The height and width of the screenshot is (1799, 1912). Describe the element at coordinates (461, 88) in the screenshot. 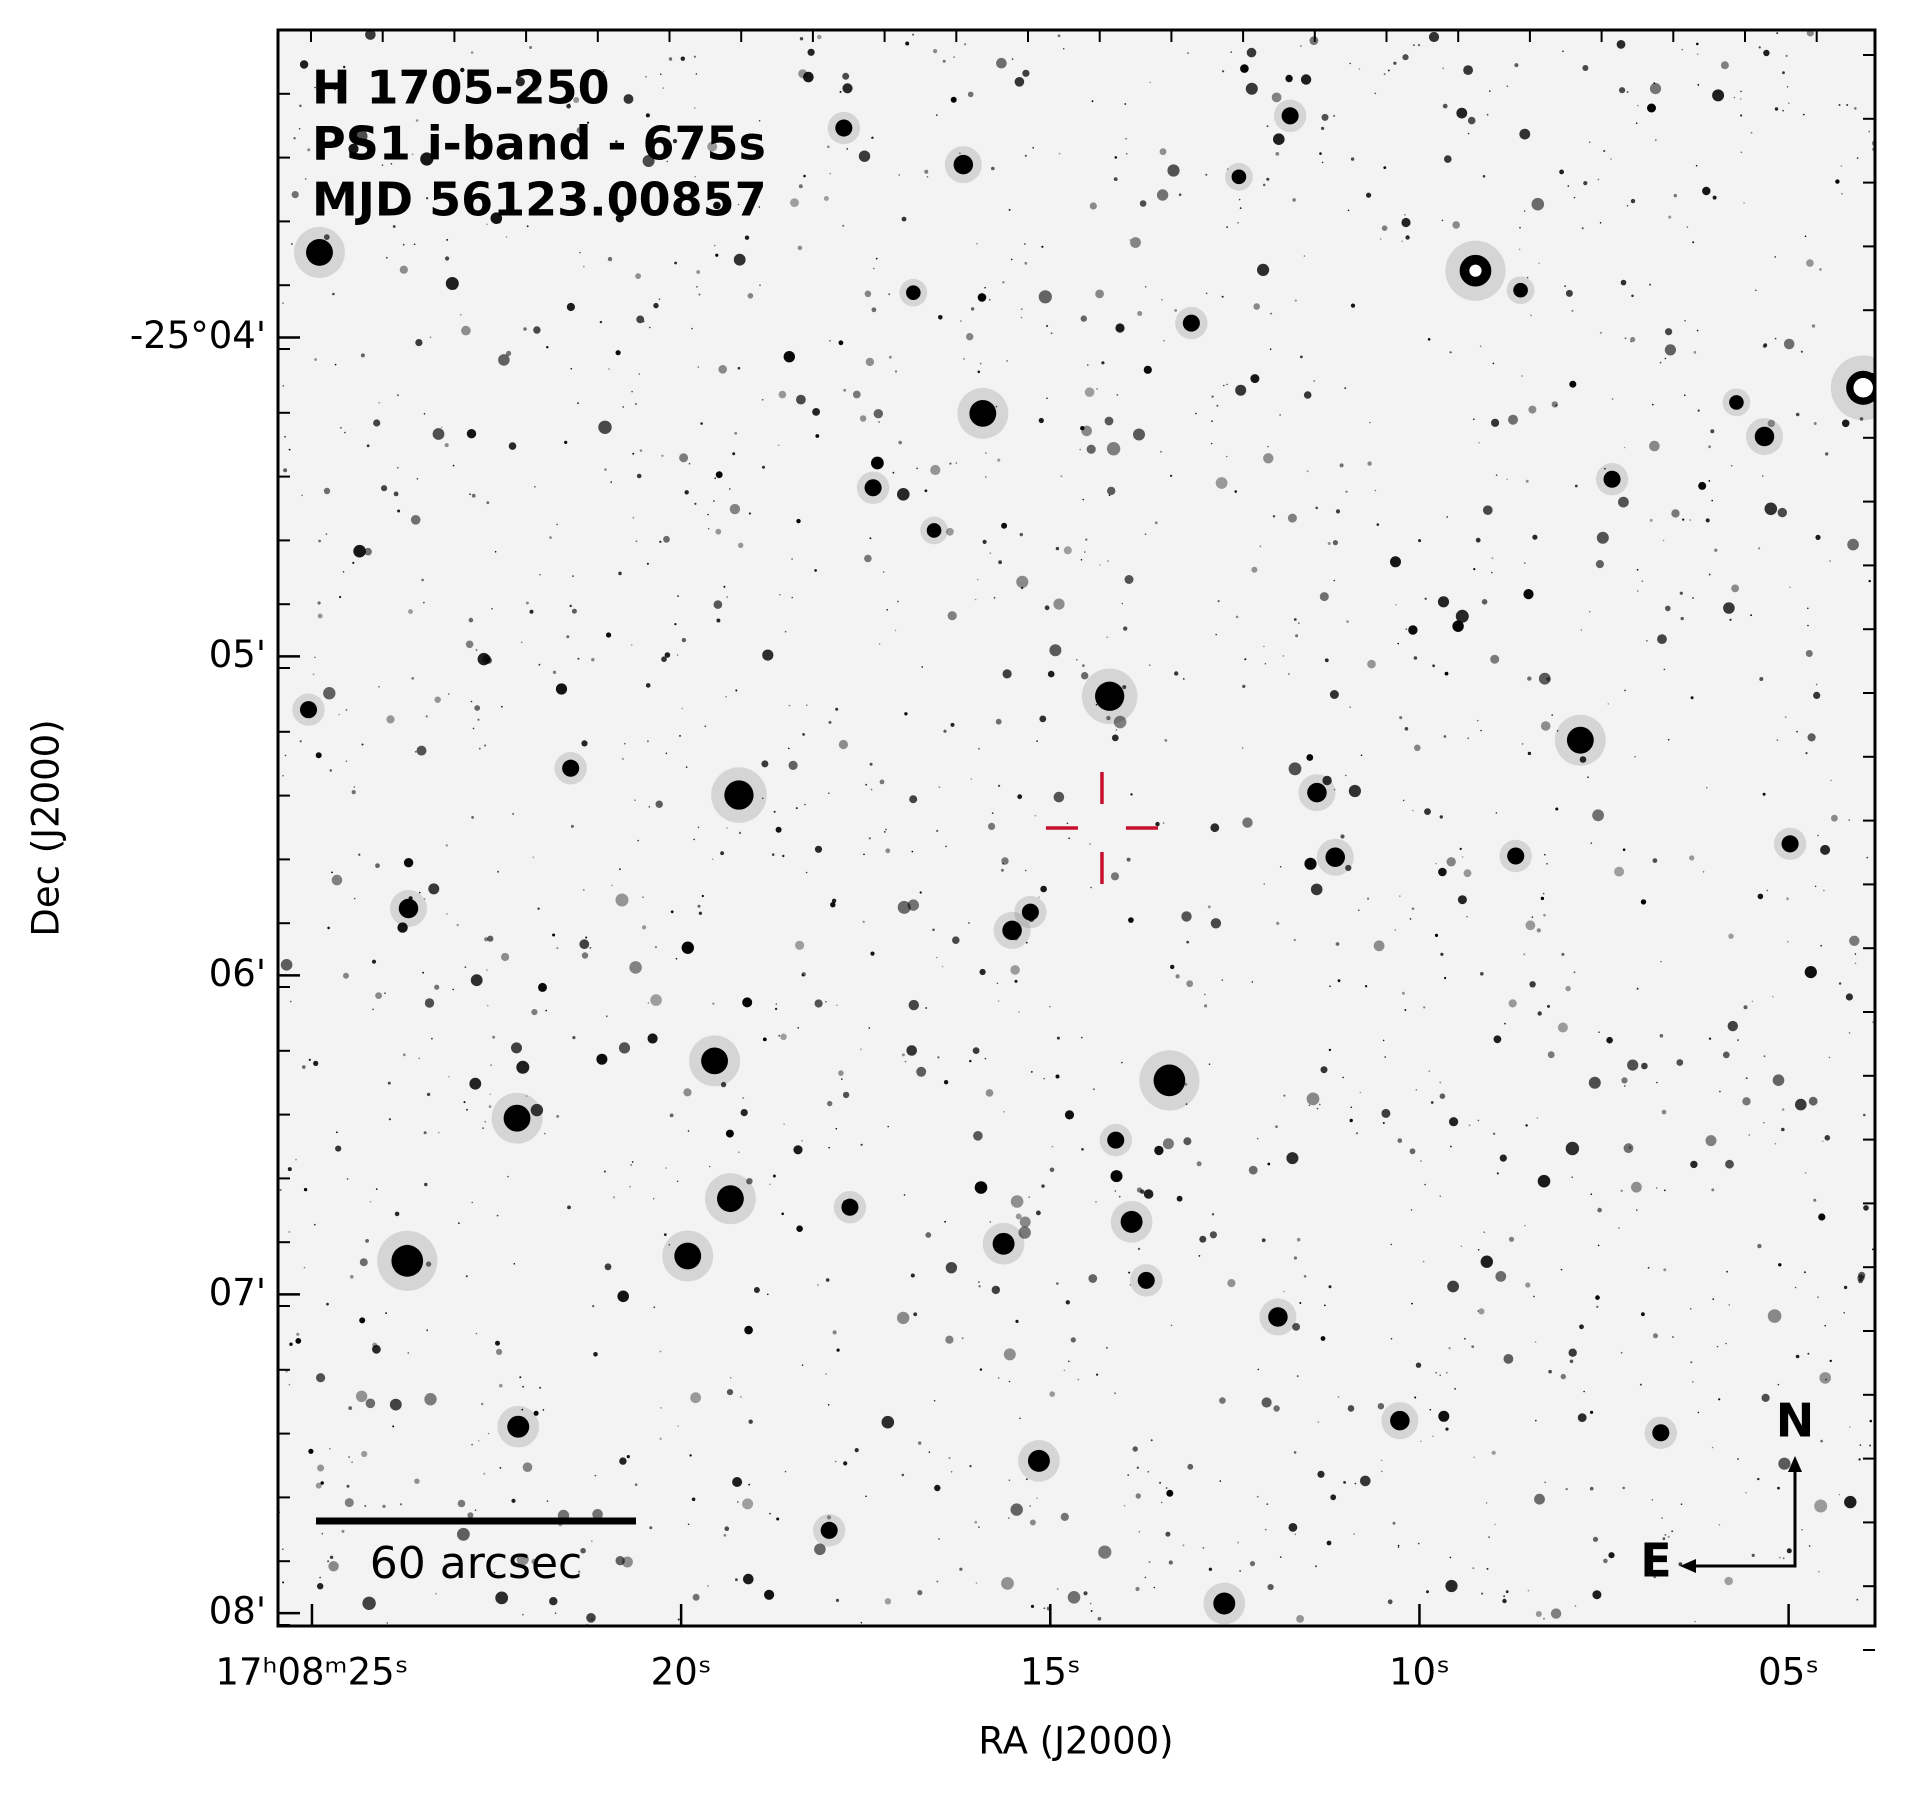

I see `title-line: H 1705-250` at that location.